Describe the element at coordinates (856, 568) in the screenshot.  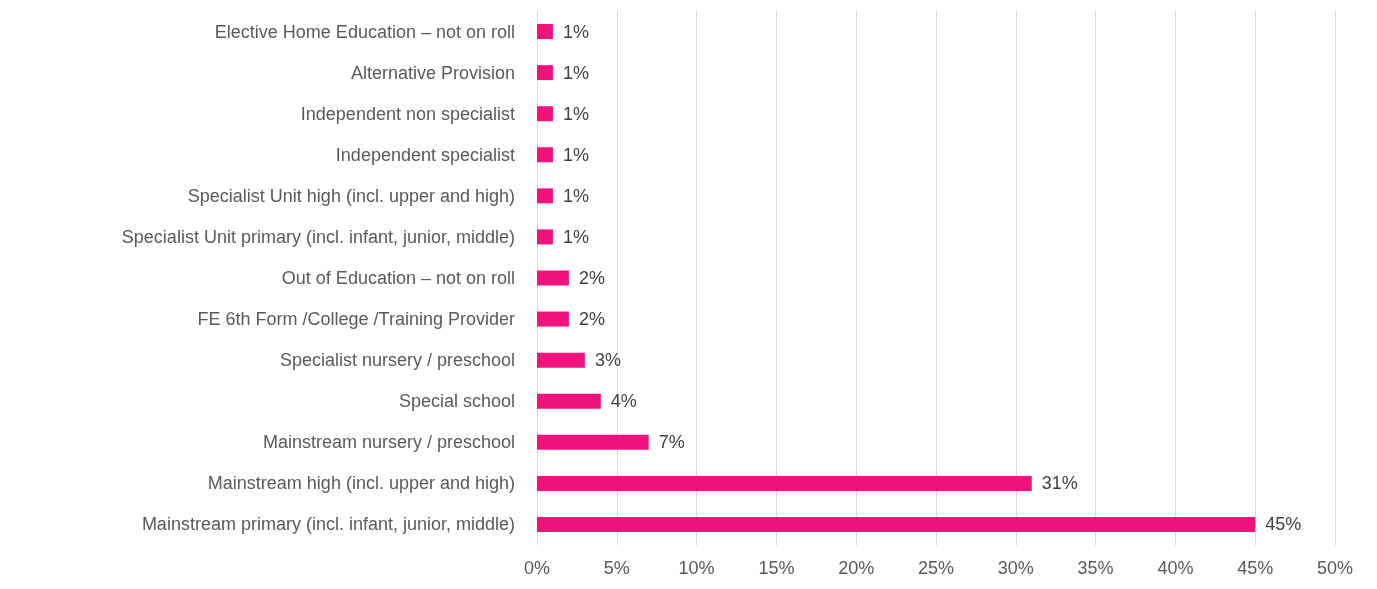
I see `x-tick-label: 20%` at that location.